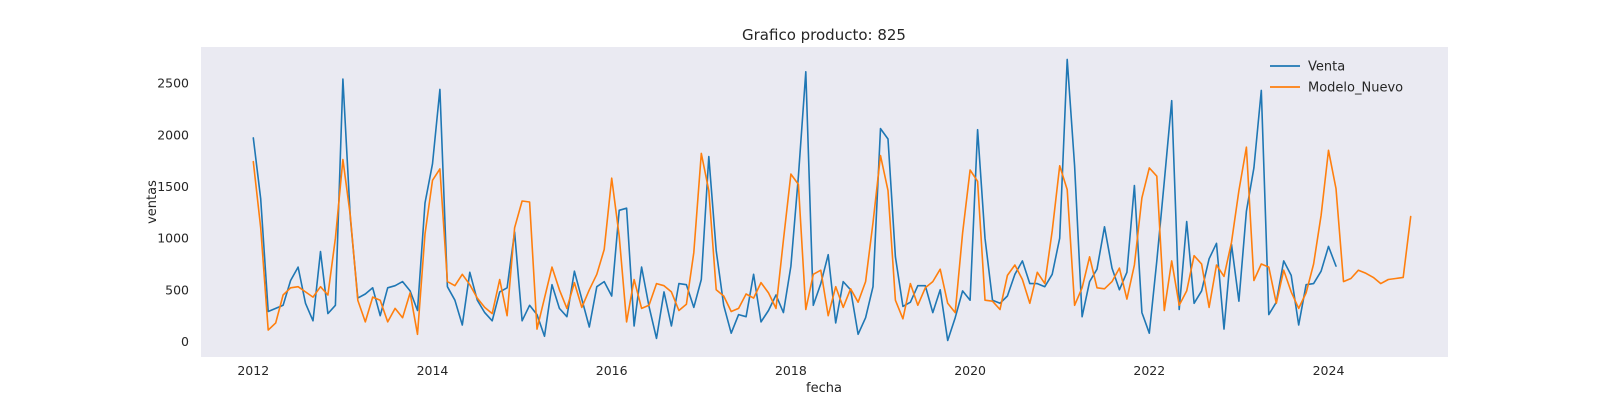 The image size is (1600, 400). Describe the element at coordinates (1326, 67) in the screenshot. I see `legend-entry: Venta` at that location.